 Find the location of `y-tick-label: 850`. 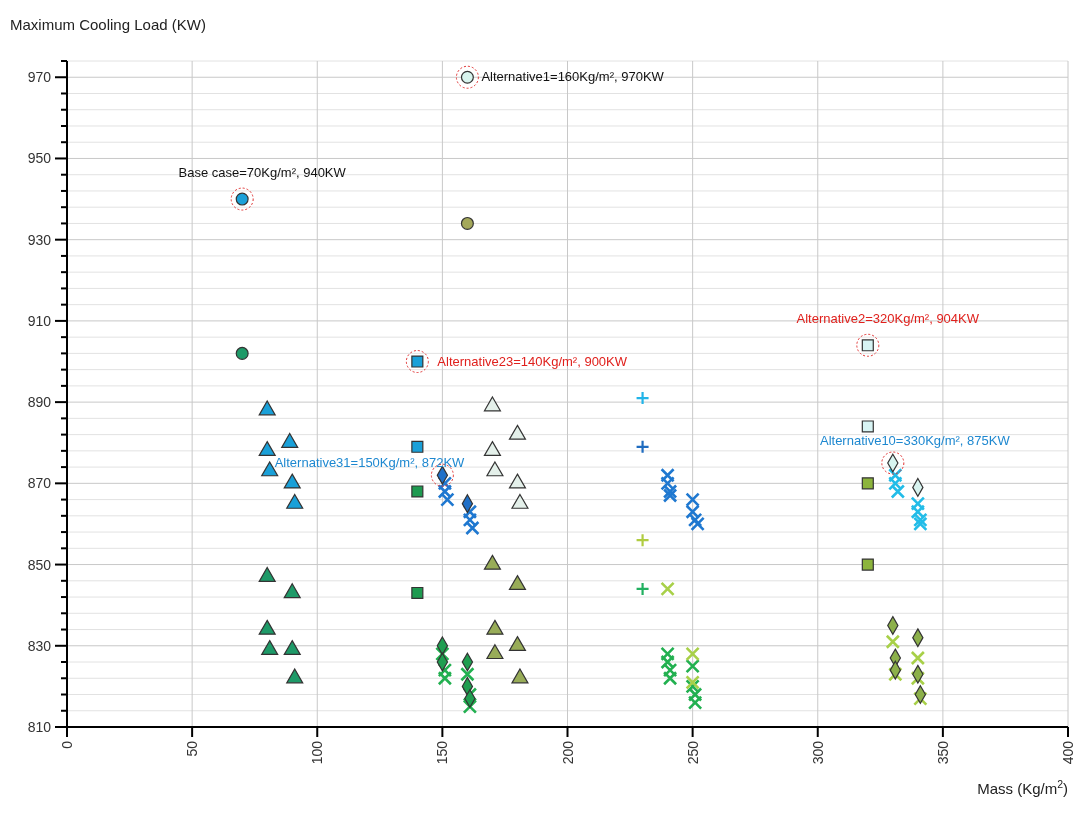

y-tick-label: 850 is located at coordinates (39, 564).